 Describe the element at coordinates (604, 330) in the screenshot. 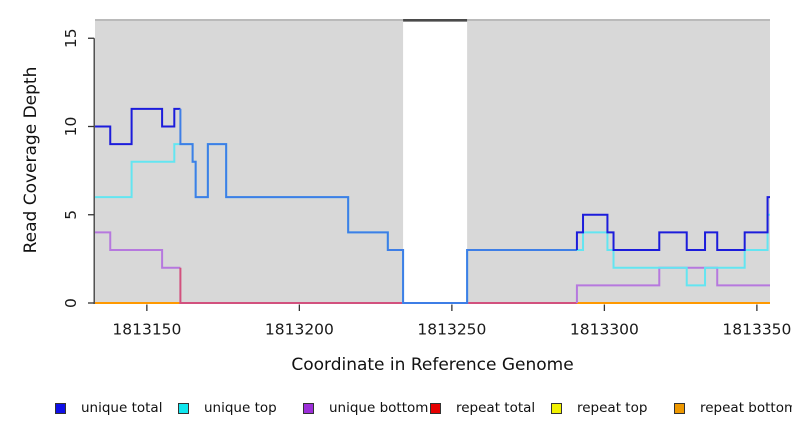

I see `x-tick-label: 1813300` at that location.